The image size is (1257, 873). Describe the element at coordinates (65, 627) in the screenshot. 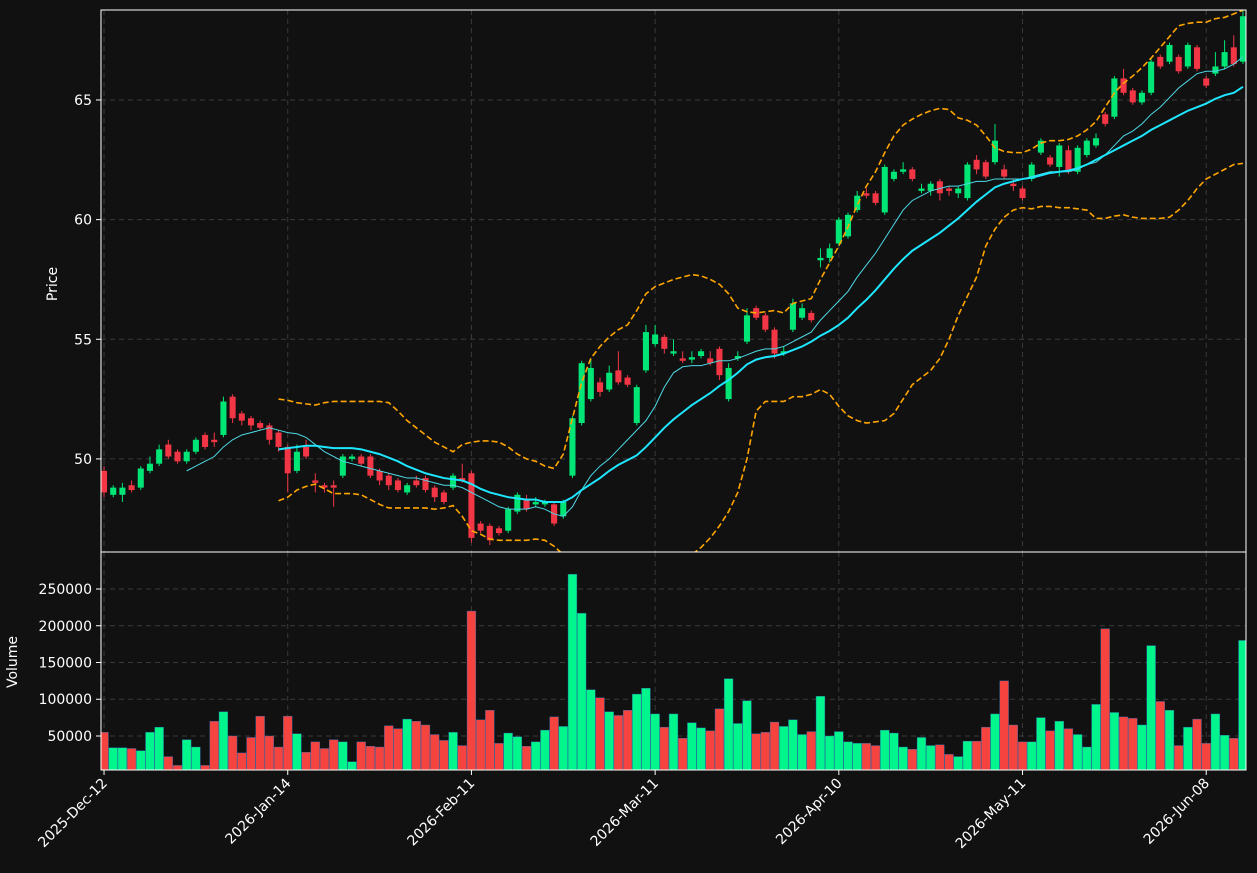

I see `y-tick-label: 200000` at that location.